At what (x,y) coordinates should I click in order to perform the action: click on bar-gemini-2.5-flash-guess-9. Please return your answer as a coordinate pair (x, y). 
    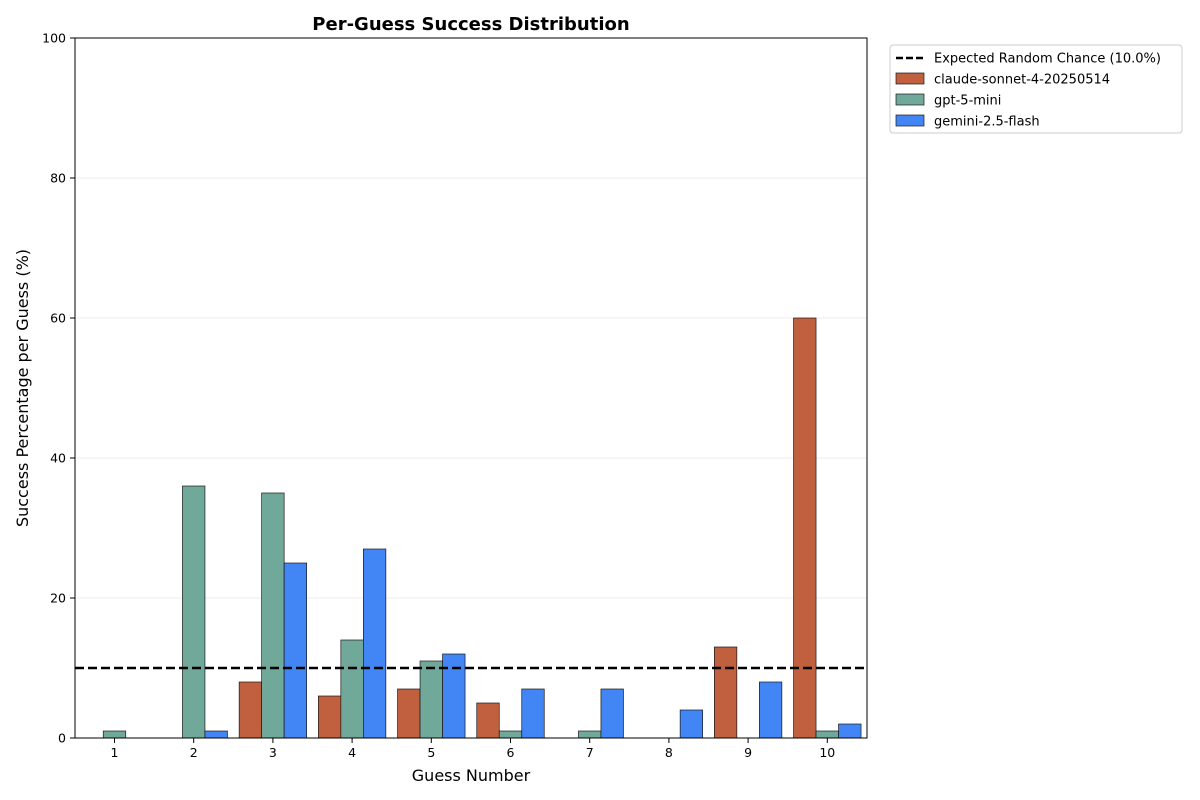
    Looking at the image, I should click on (770, 710).